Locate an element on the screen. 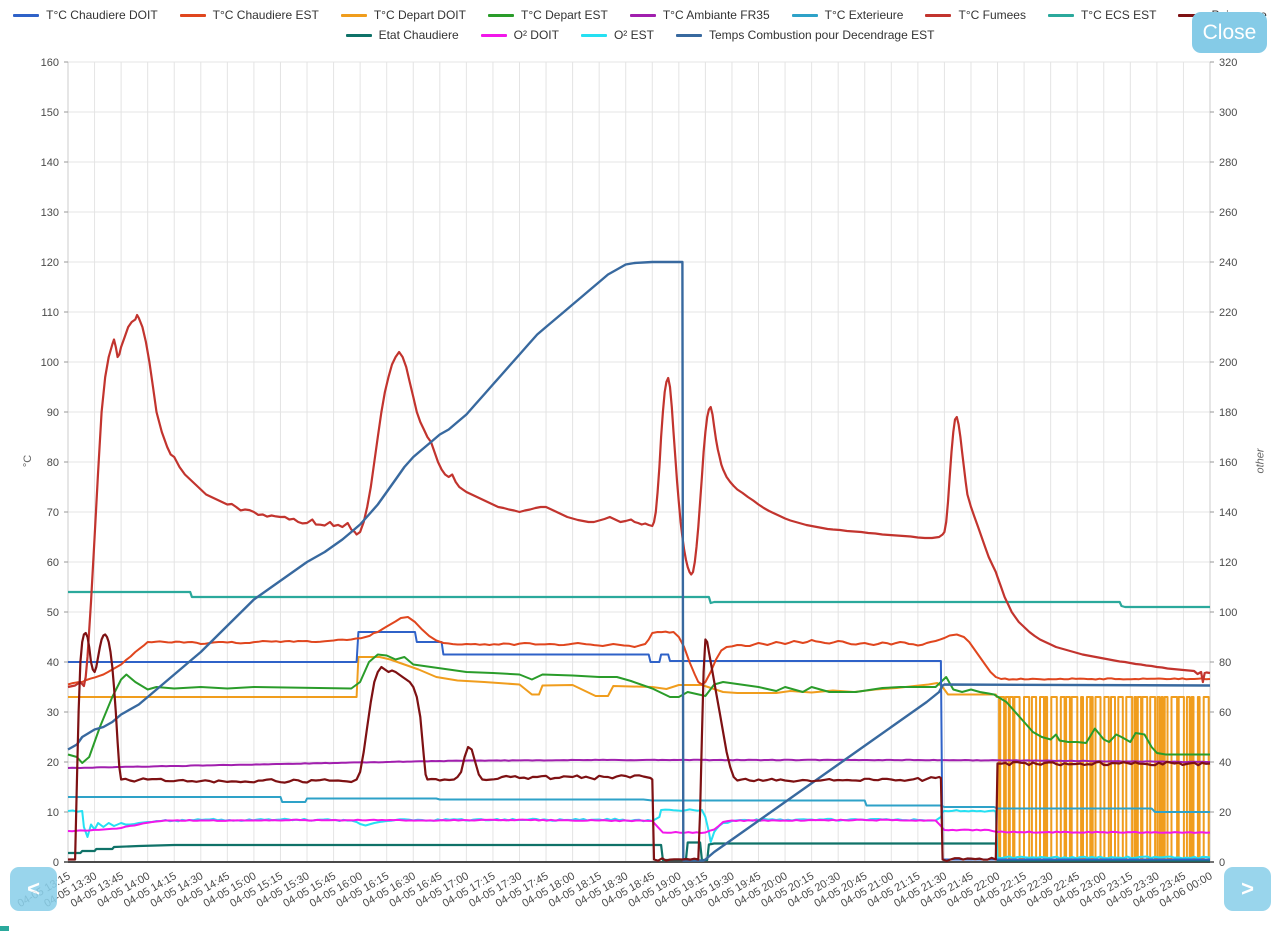  partial-element is located at coordinates (4, 928).